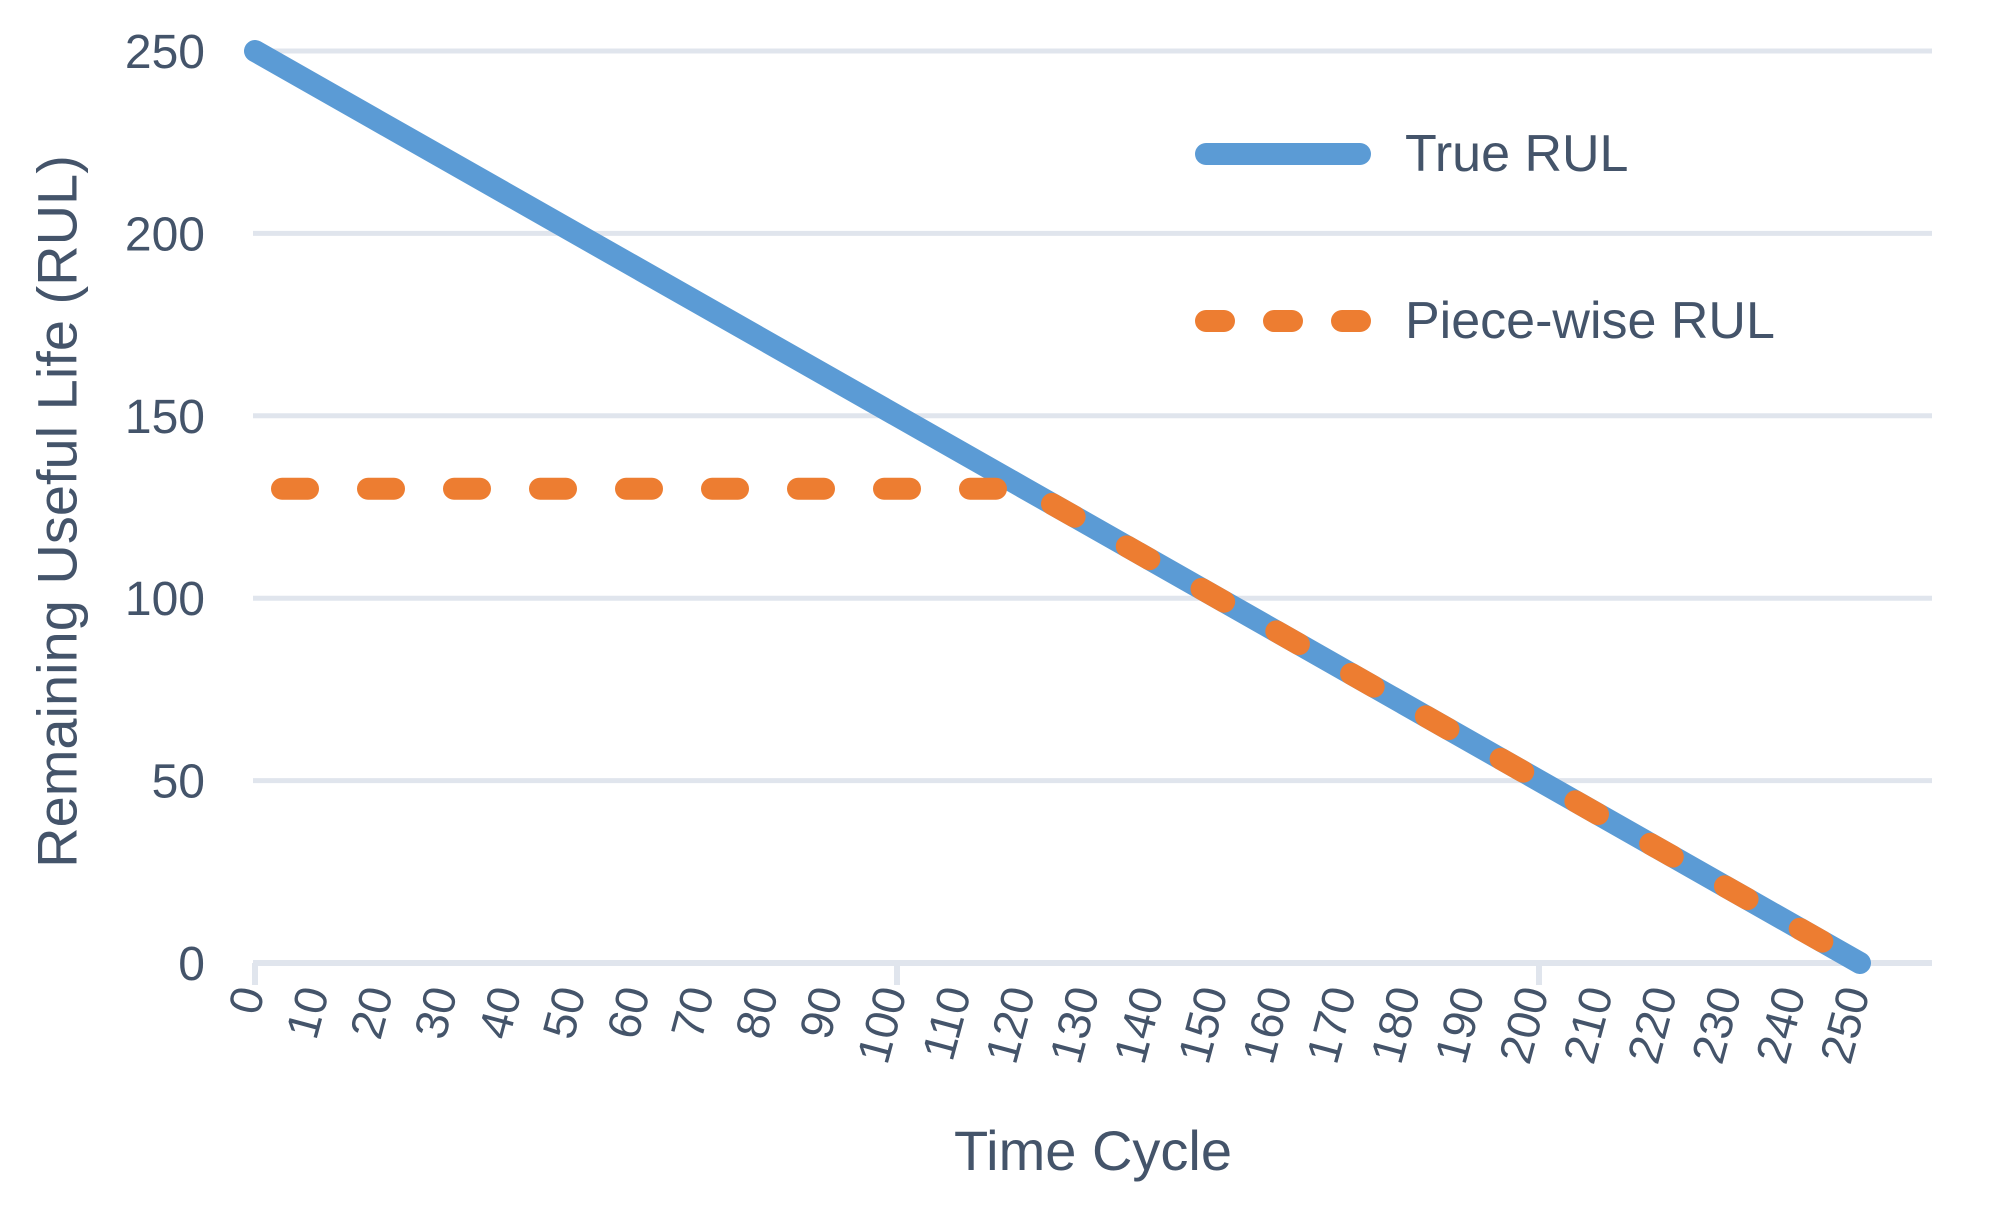 Image resolution: width=1997 pixels, height=1211 pixels. I want to click on solid-line-icon, so click(1283, 154).